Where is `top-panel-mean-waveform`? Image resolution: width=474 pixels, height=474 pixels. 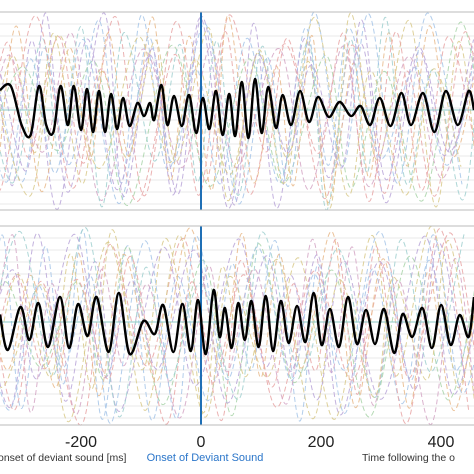 top-panel-mean-waveform is located at coordinates (237, 108).